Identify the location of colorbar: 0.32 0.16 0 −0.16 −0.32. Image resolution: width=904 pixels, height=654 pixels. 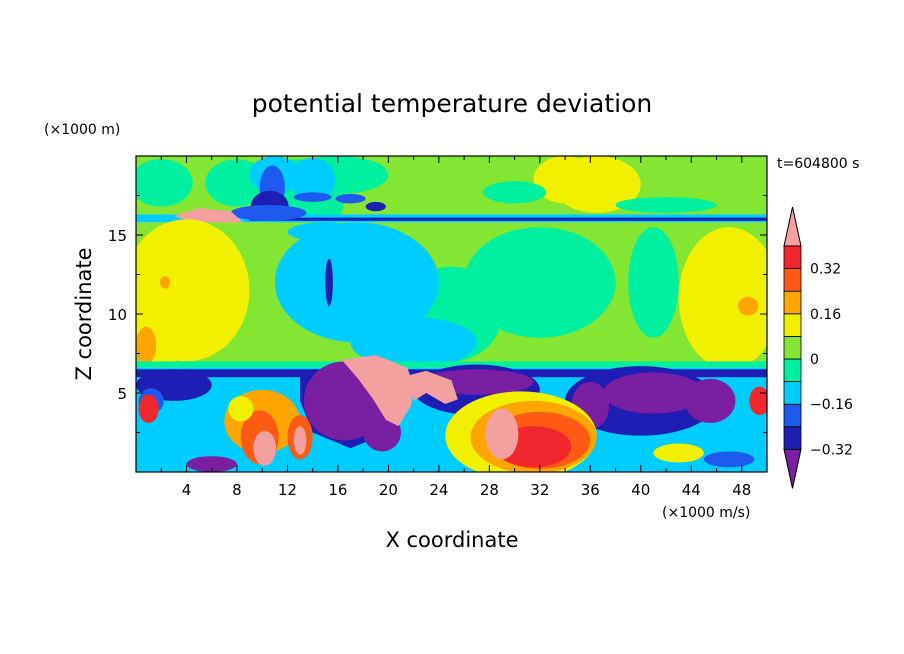
(818, 347).